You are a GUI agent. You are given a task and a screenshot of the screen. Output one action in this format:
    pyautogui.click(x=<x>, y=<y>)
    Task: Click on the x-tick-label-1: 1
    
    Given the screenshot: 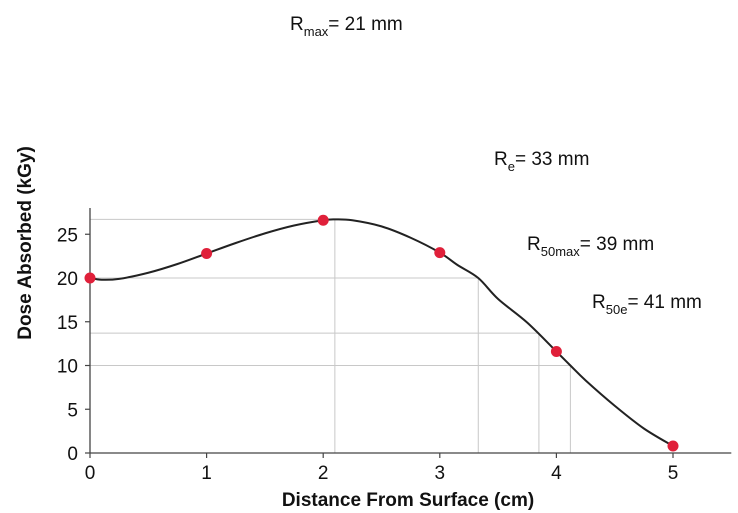 What is the action you would take?
    pyautogui.click(x=206, y=473)
    